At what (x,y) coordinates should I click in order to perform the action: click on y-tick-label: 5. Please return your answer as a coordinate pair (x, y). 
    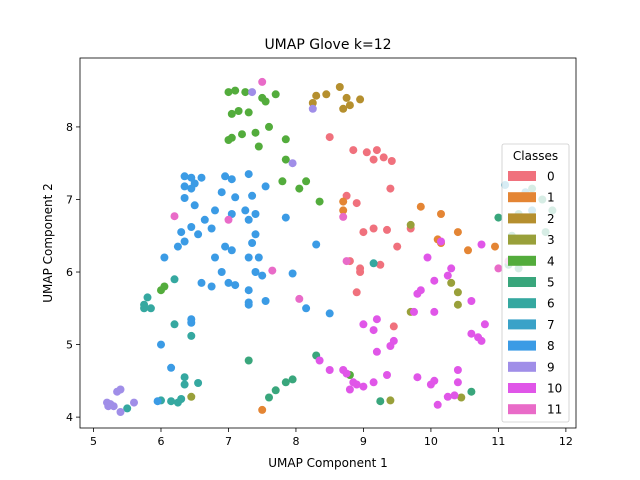
    Looking at the image, I should click on (69, 345).